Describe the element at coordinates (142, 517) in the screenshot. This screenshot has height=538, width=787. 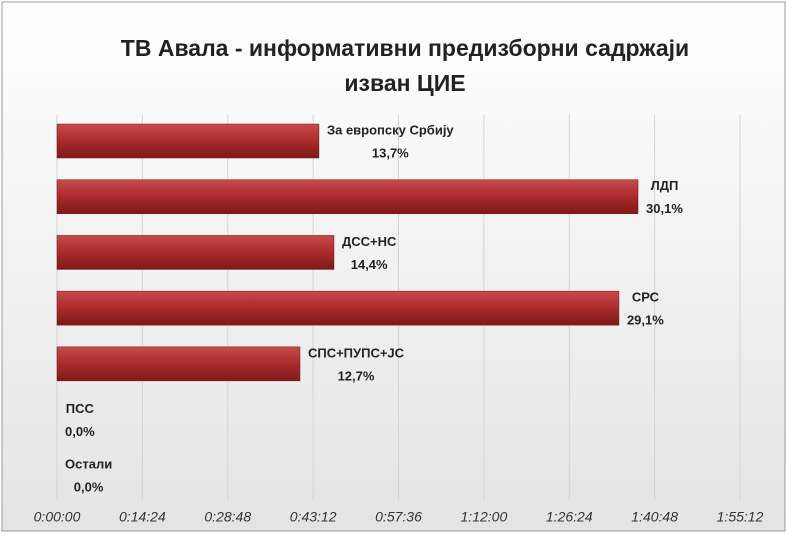
I see `x-tick-label: 0:14:24` at that location.